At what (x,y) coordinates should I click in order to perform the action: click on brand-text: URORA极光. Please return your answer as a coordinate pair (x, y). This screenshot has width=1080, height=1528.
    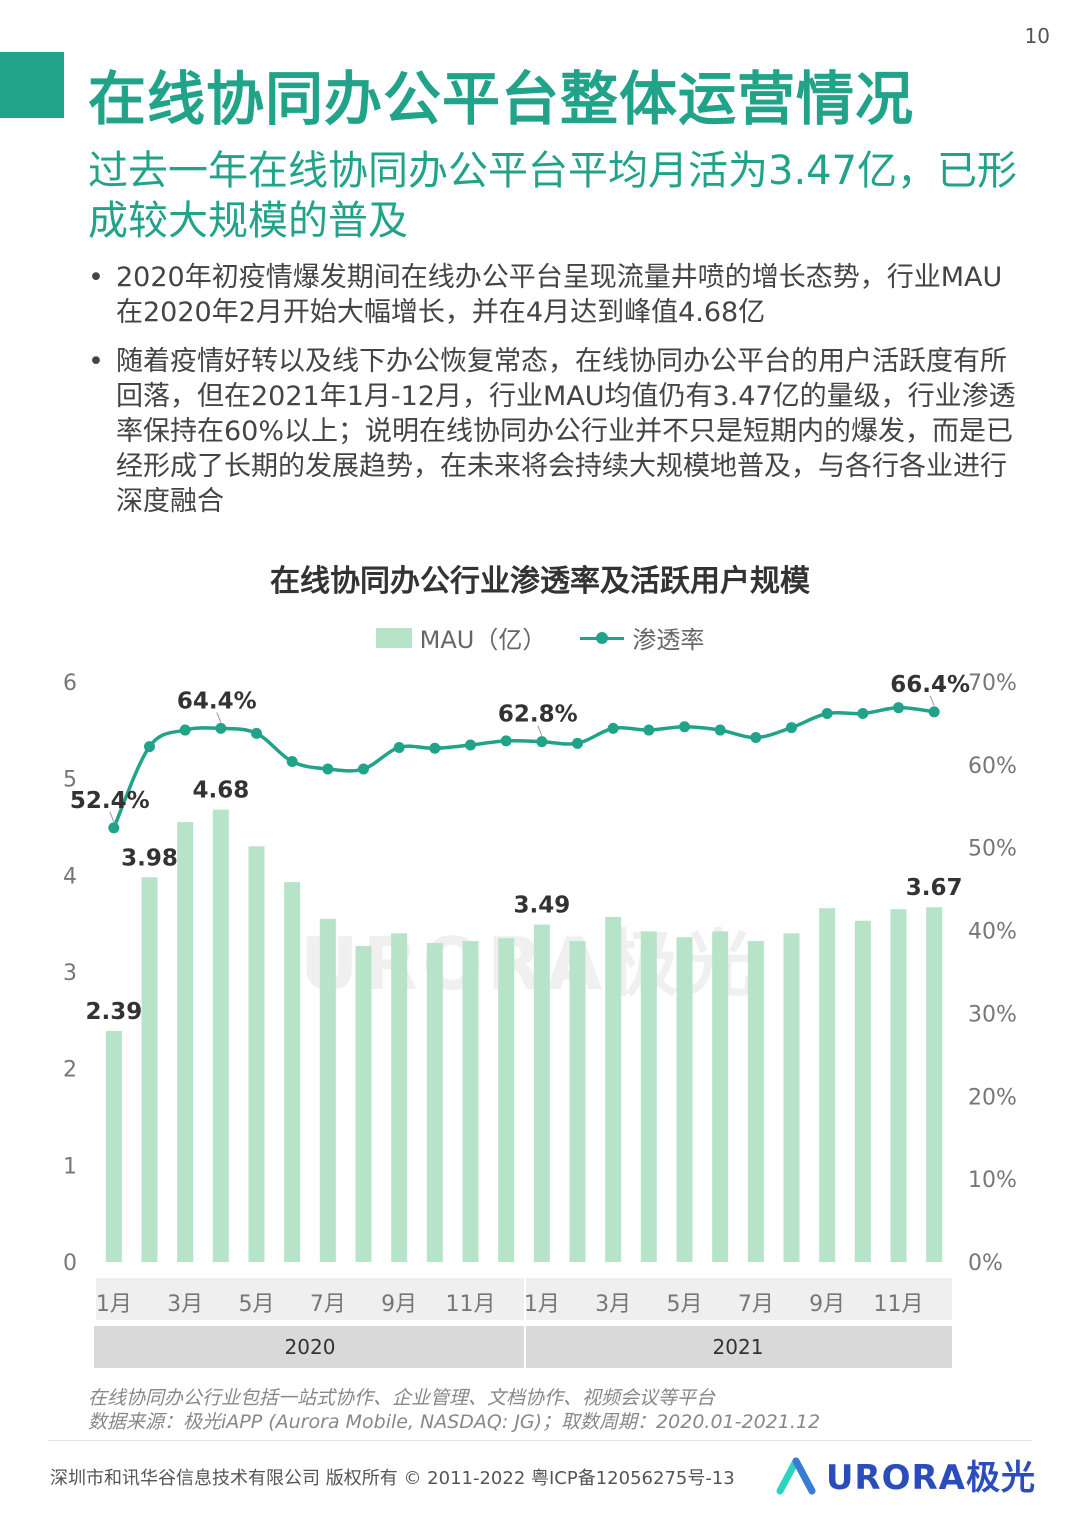
    Looking at the image, I should click on (930, 1478).